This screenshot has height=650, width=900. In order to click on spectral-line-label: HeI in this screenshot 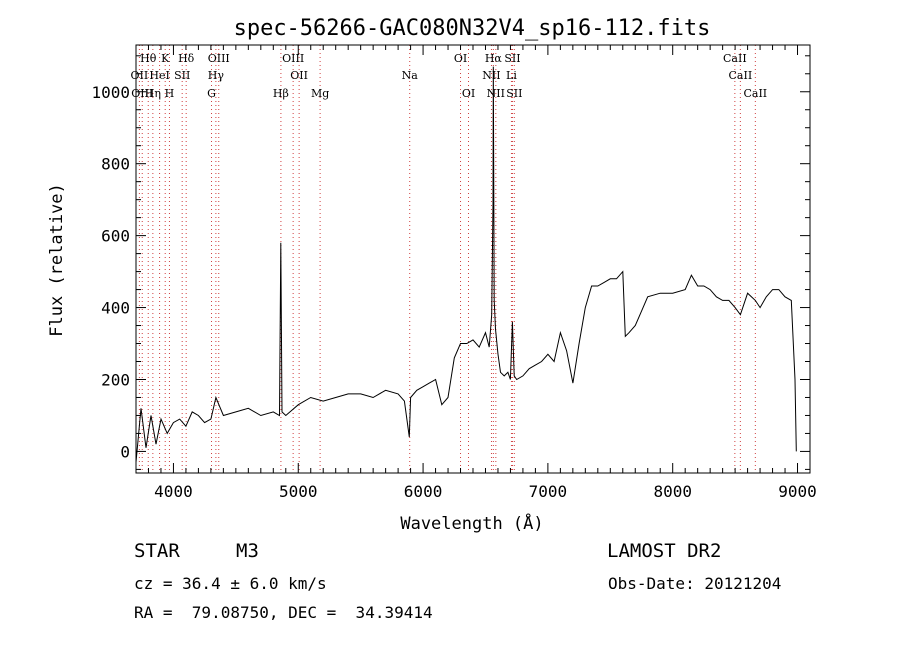, I will do `click(159, 75)`.